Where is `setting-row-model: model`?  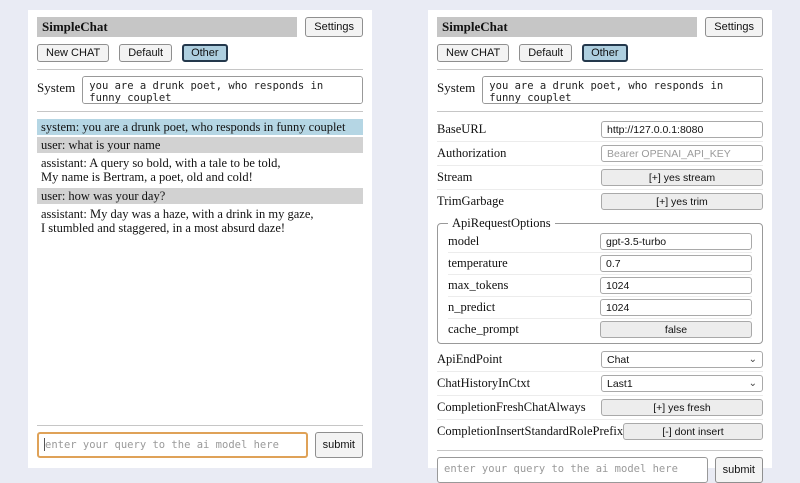 setting-row-model: model is located at coordinates (600, 242).